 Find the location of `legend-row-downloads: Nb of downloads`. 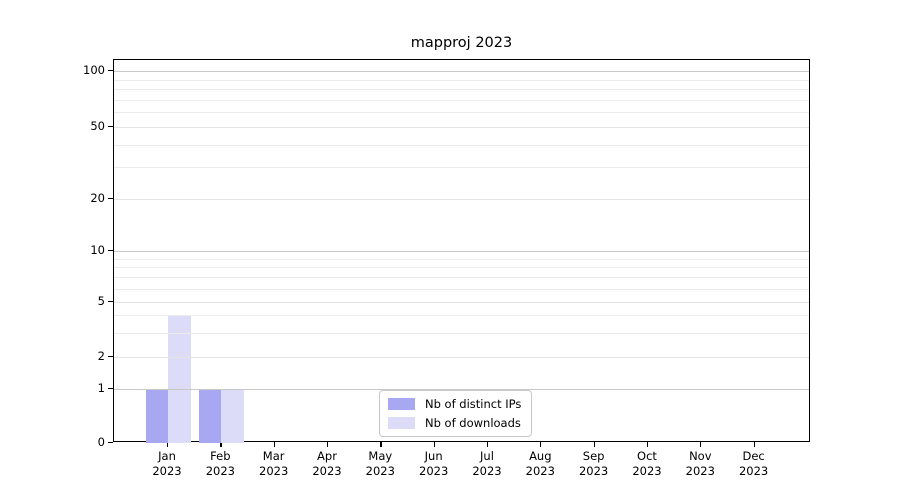

legend-row-downloads: Nb of downloads is located at coordinates (454, 423).